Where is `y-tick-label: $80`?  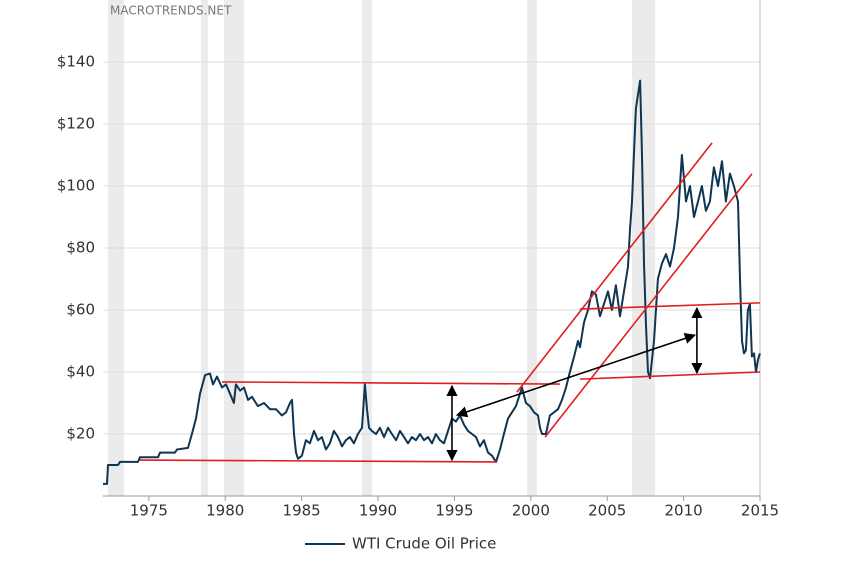 y-tick-label: $80 is located at coordinates (80, 248).